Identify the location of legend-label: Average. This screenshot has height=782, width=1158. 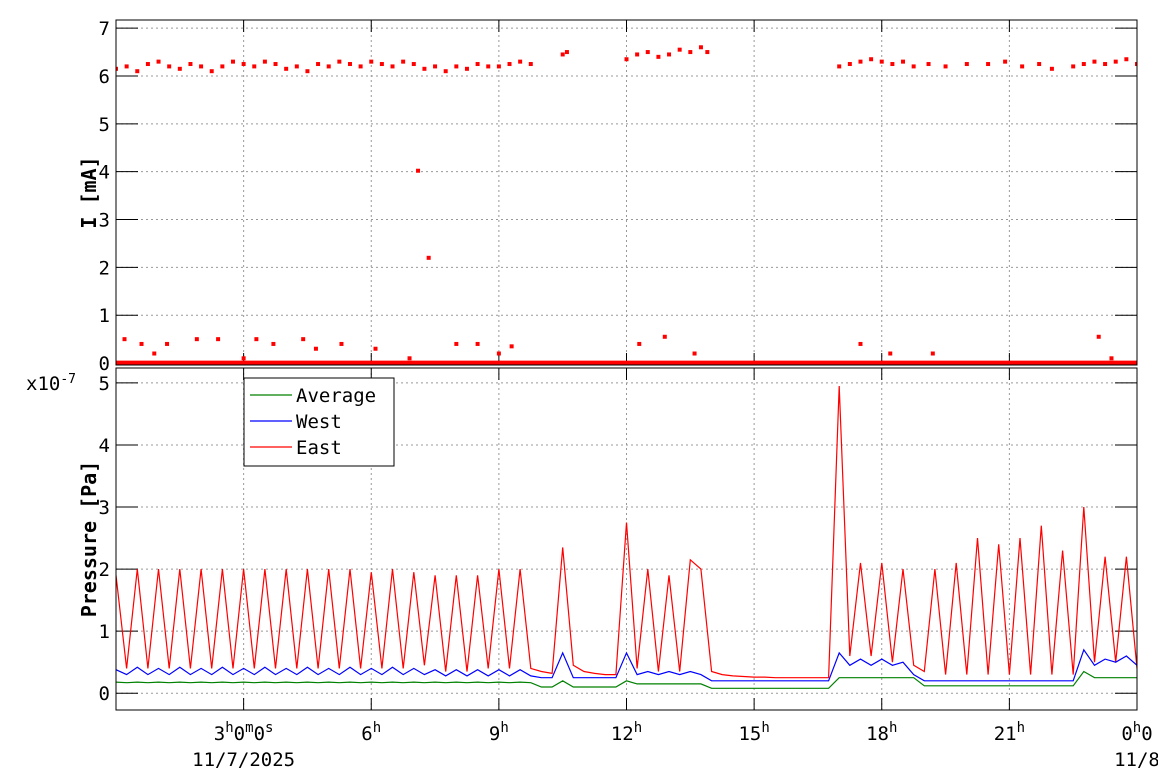
(336, 396).